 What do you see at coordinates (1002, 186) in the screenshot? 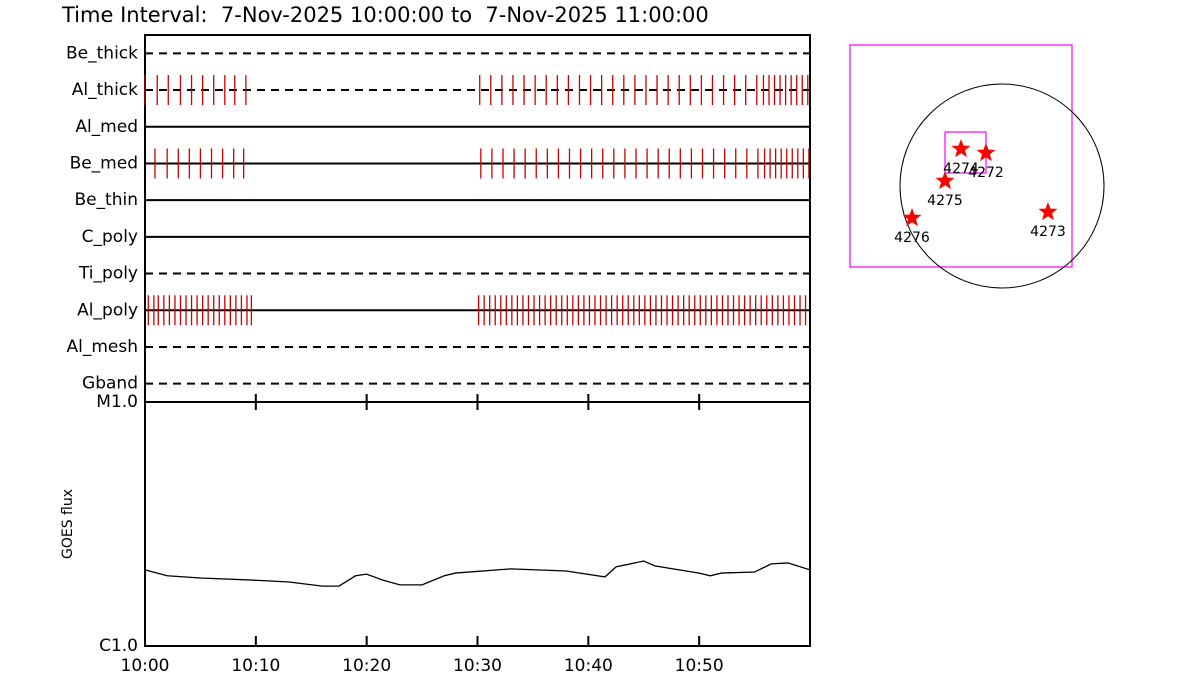
I see `solar-disk` at bounding box center [1002, 186].